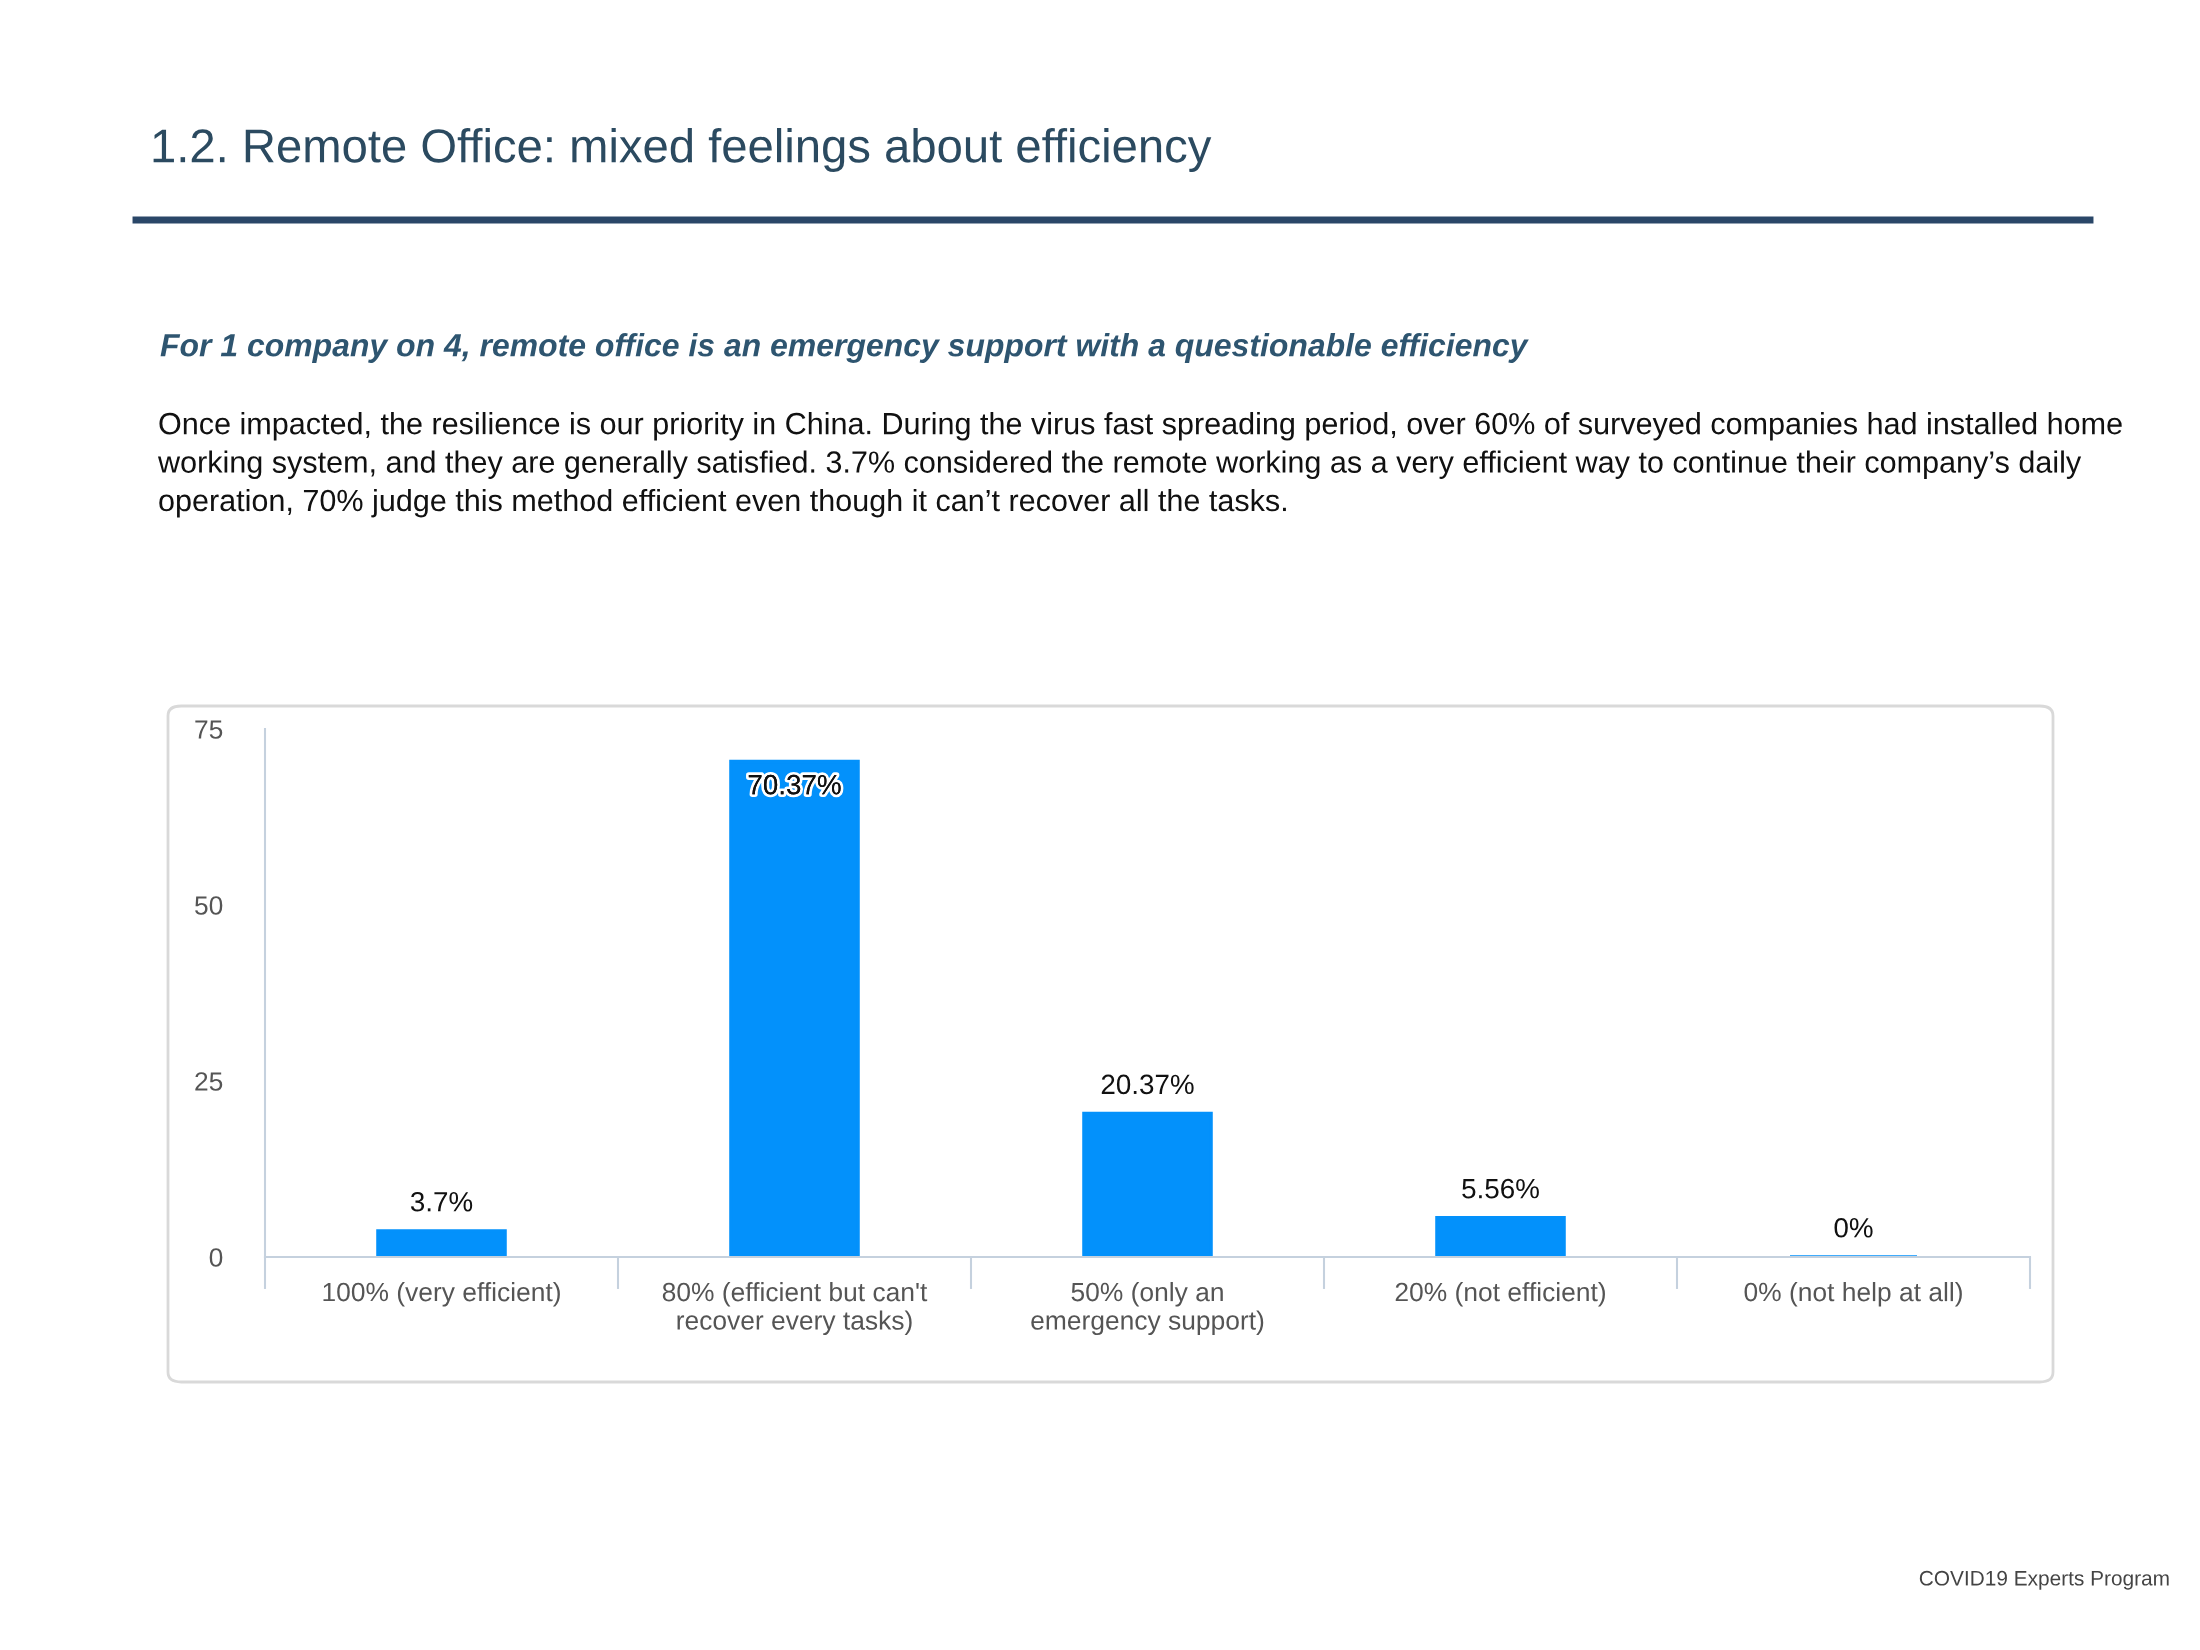 Image resolution: width=2200 pixels, height=1650 pixels. I want to click on y-tick-label: 0, so click(216, 1257).